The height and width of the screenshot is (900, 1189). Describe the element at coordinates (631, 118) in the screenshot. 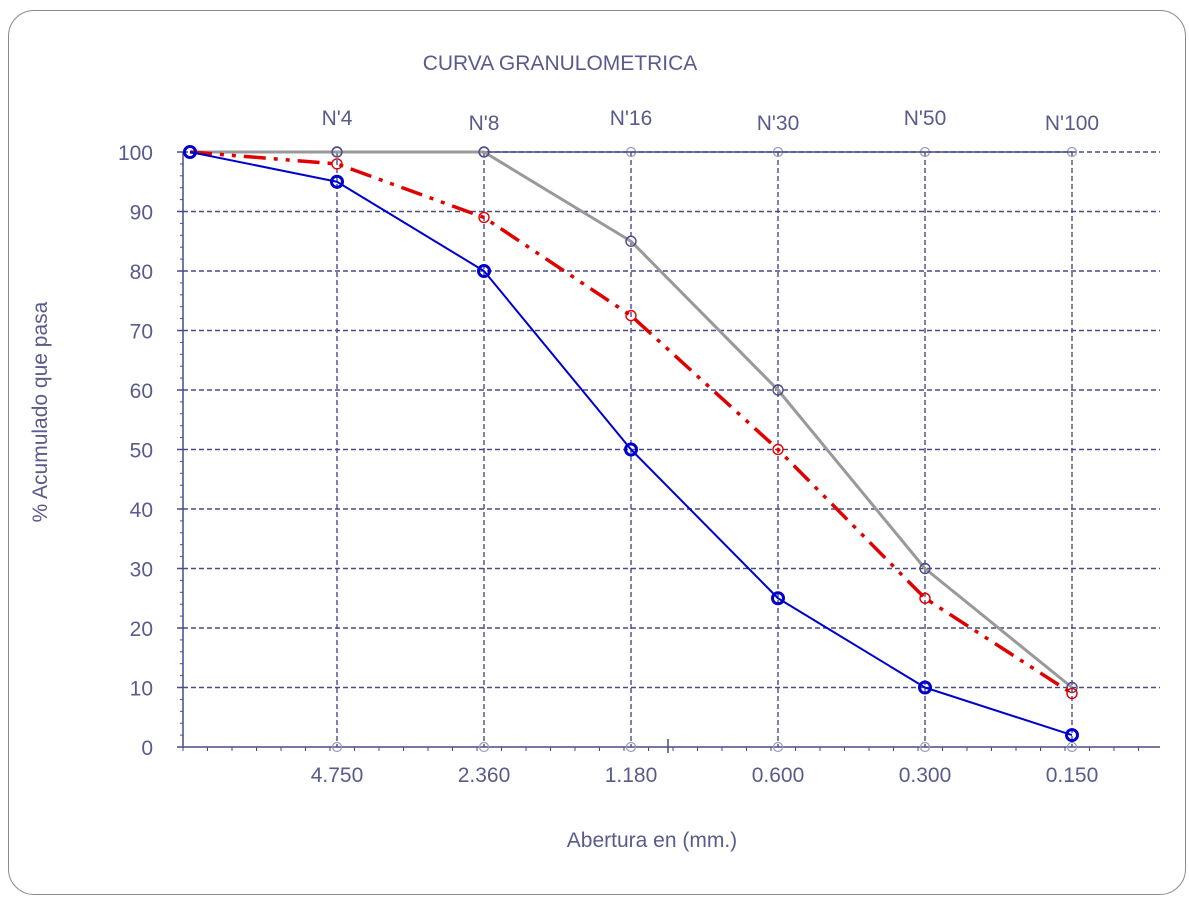

I see `sieve-label: N'16` at that location.